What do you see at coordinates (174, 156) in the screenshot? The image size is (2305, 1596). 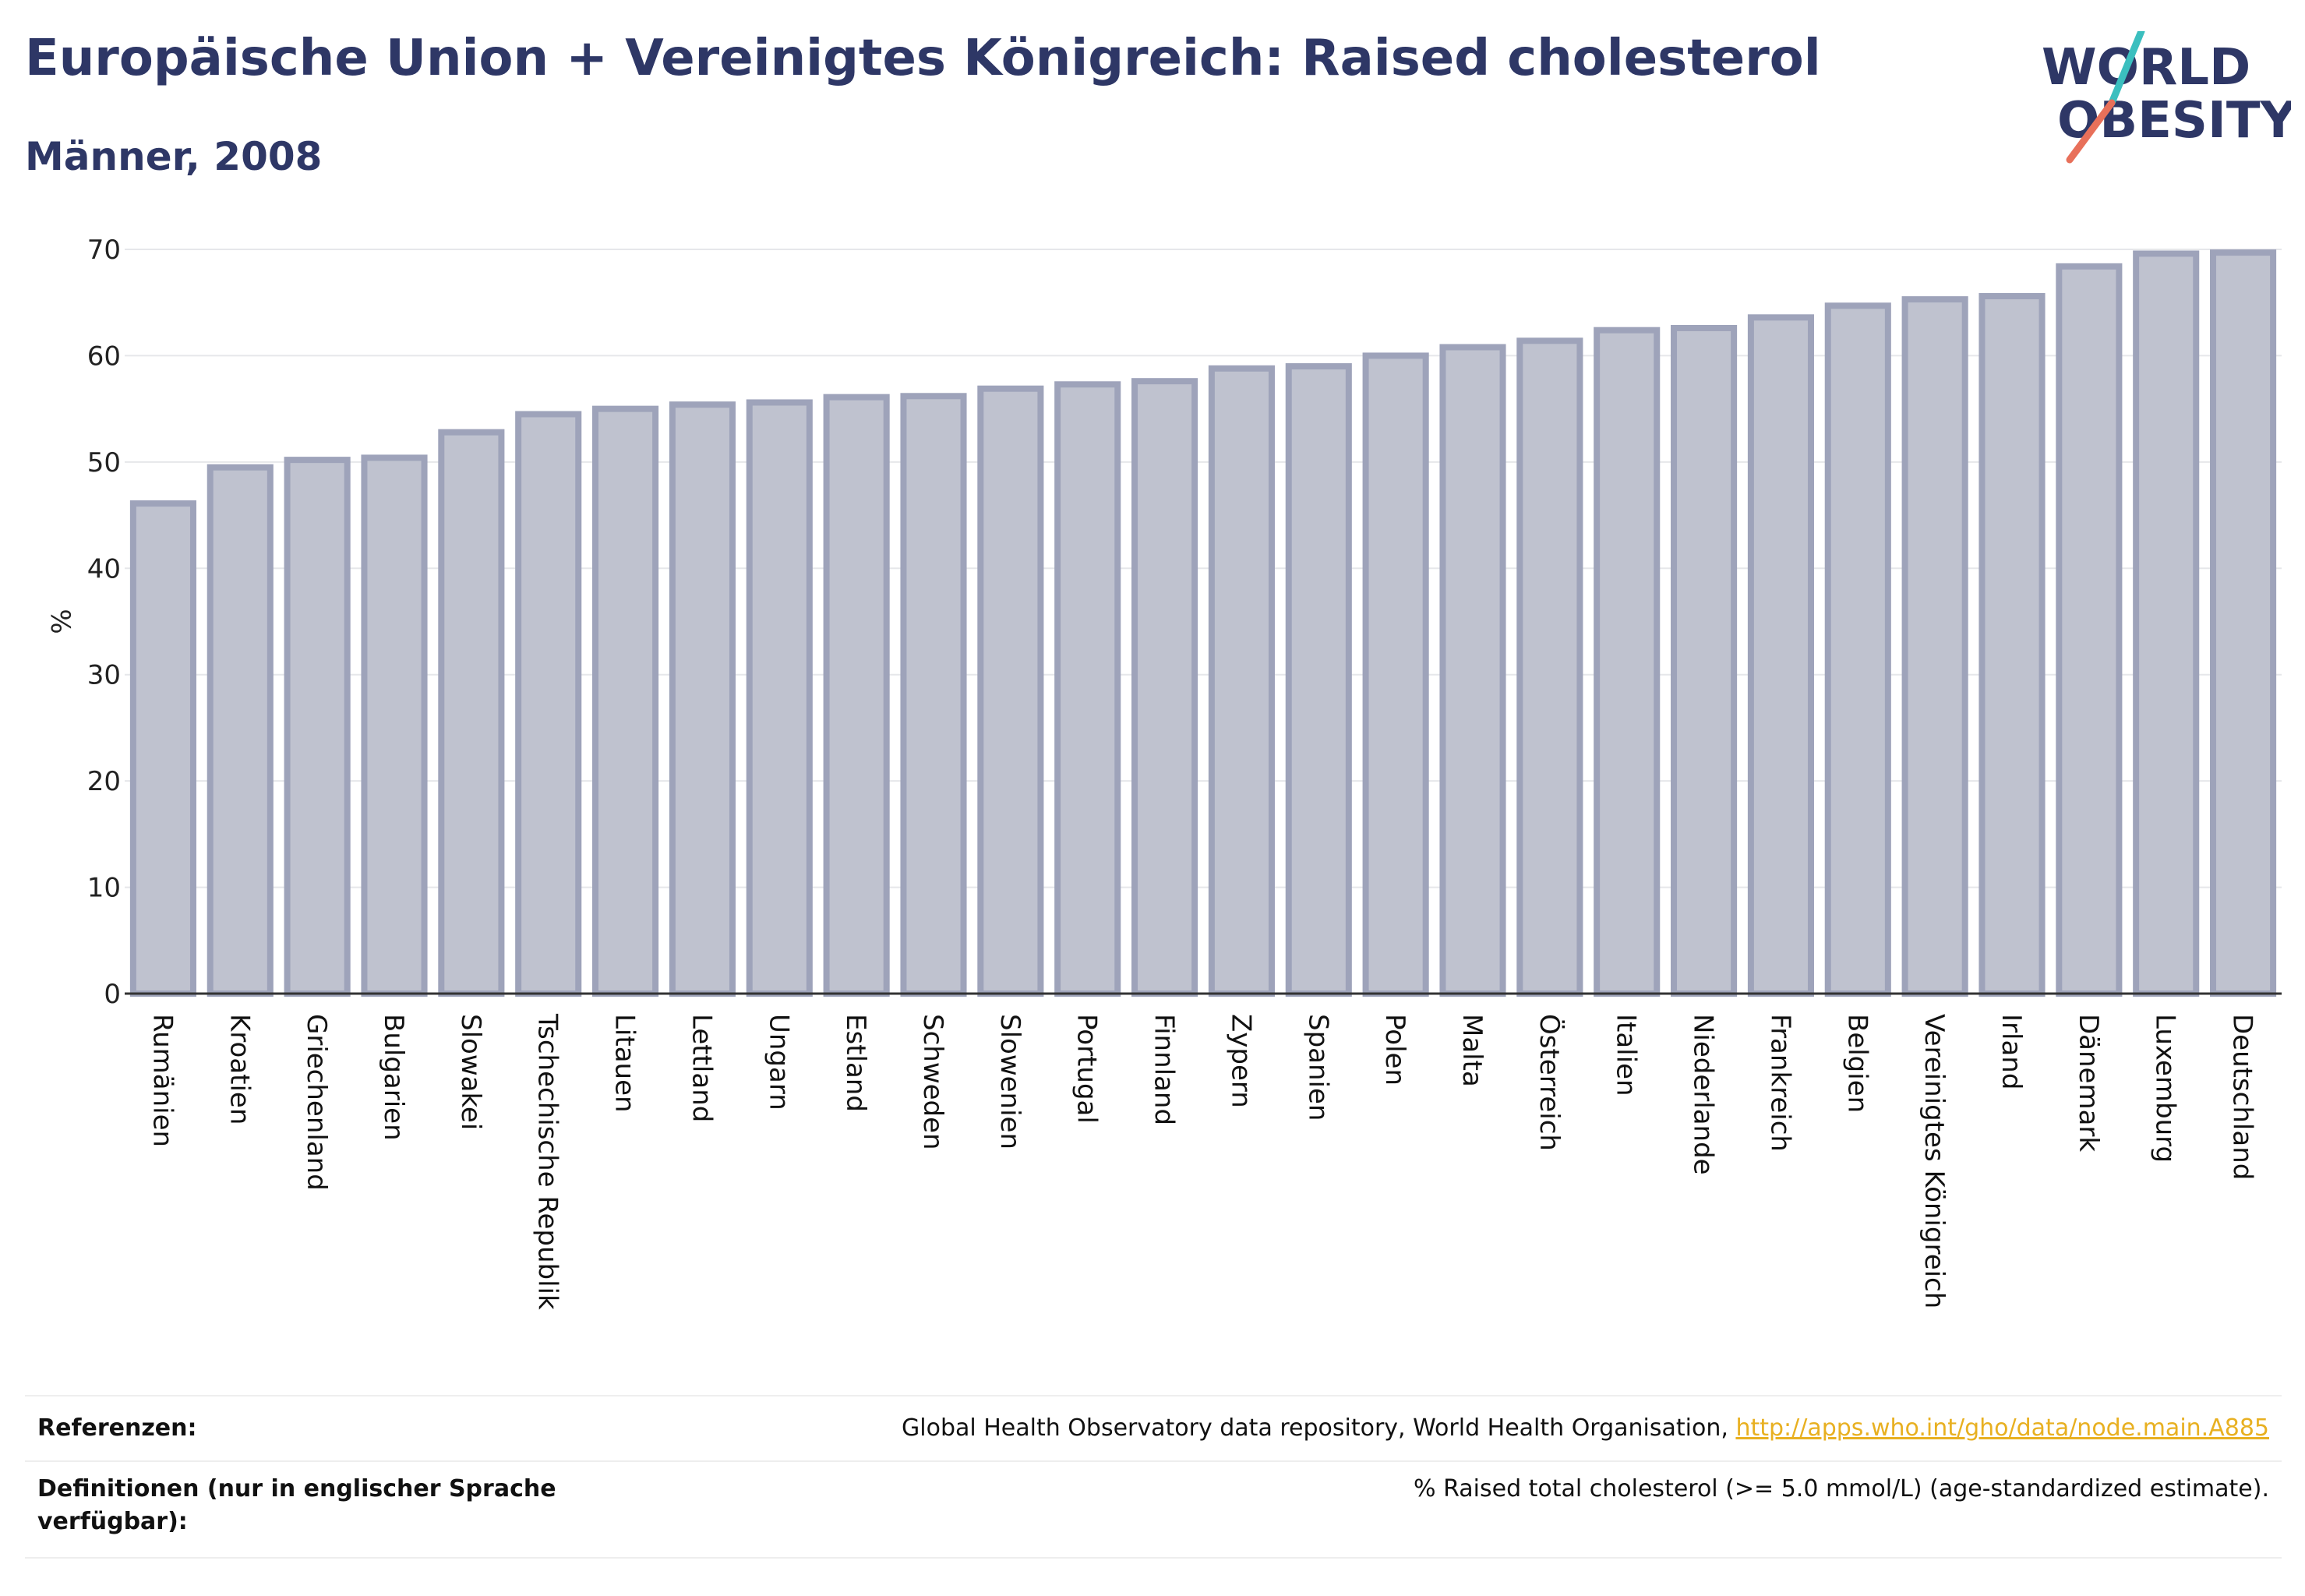 I see `page-subtitle: Männer, 2008` at bounding box center [174, 156].